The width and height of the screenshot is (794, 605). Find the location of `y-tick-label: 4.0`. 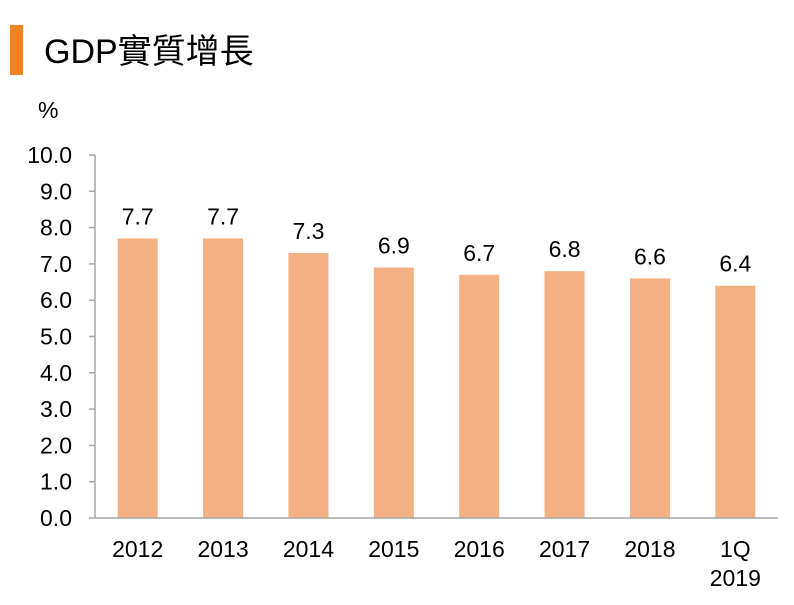

y-tick-label: 4.0 is located at coordinates (56, 373).